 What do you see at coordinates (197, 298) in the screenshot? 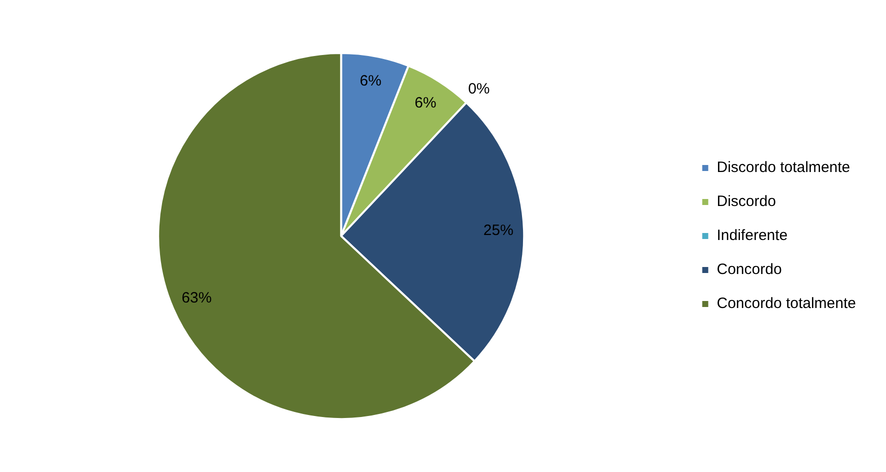
I see `data-label: 63%` at bounding box center [197, 298].